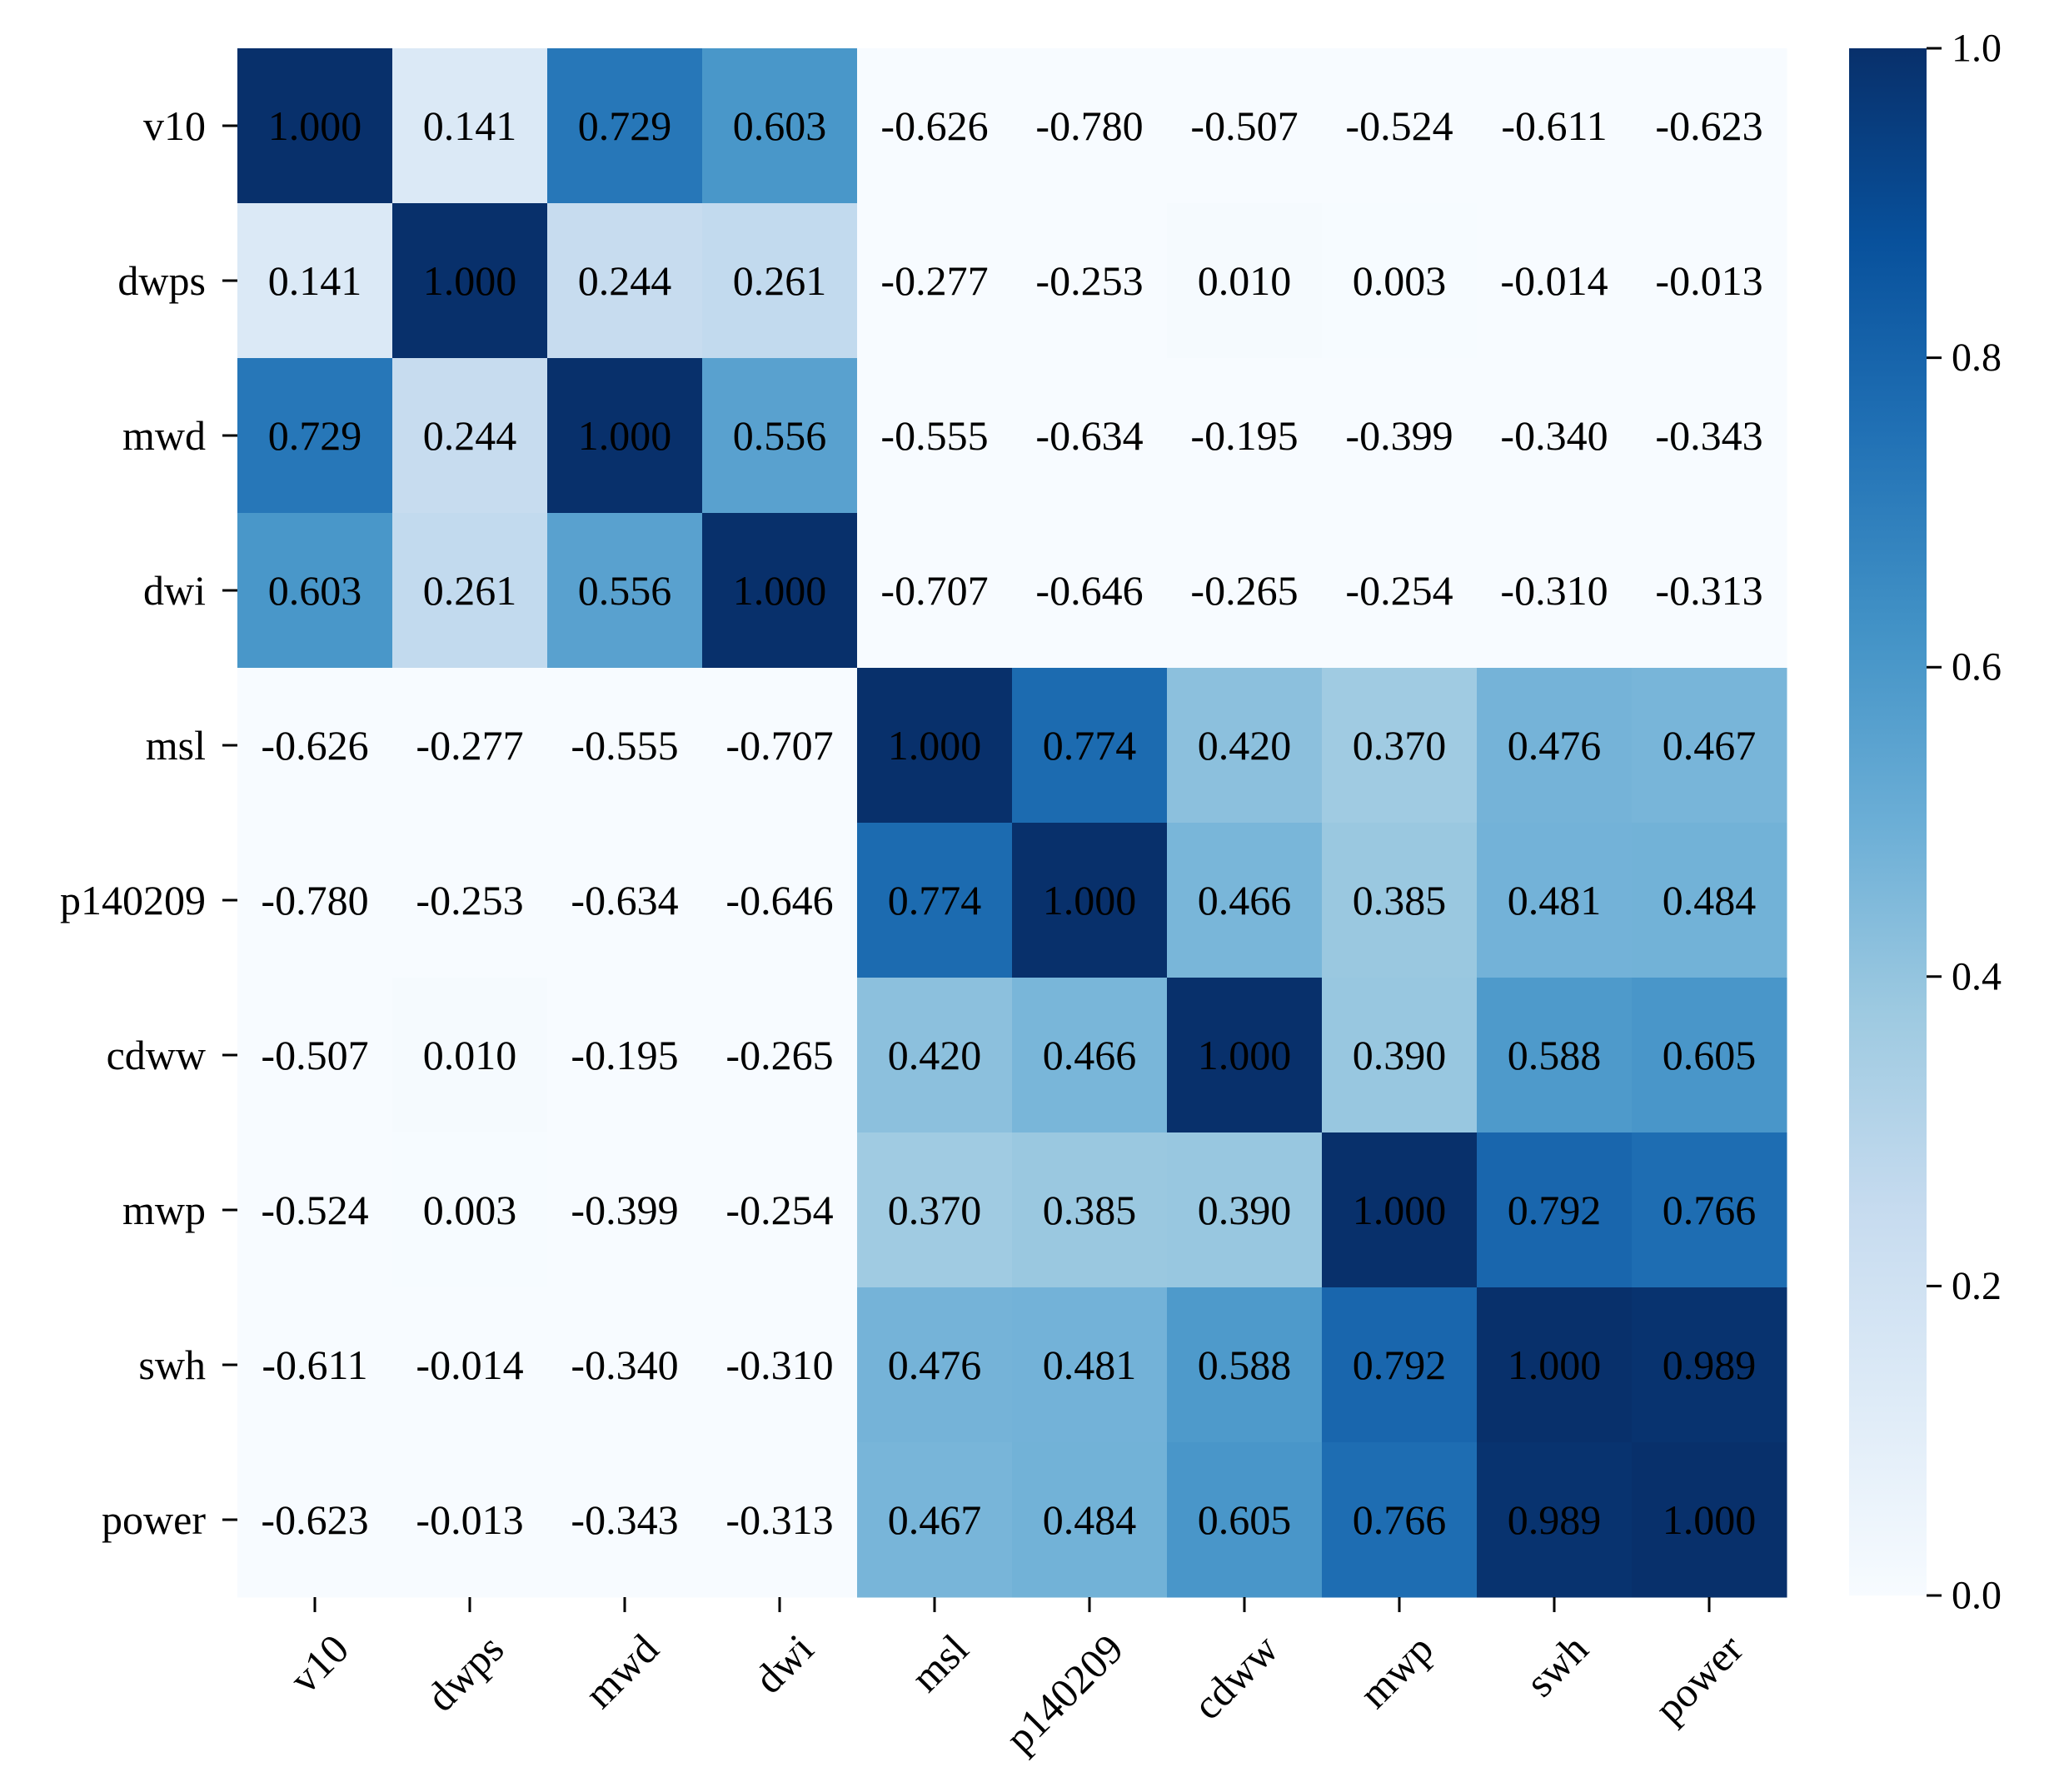  What do you see at coordinates (1244, 436) in the screenshot?
I see `cell-label-mwd-cdww: -0.195` at bounding box center [1244, 436].